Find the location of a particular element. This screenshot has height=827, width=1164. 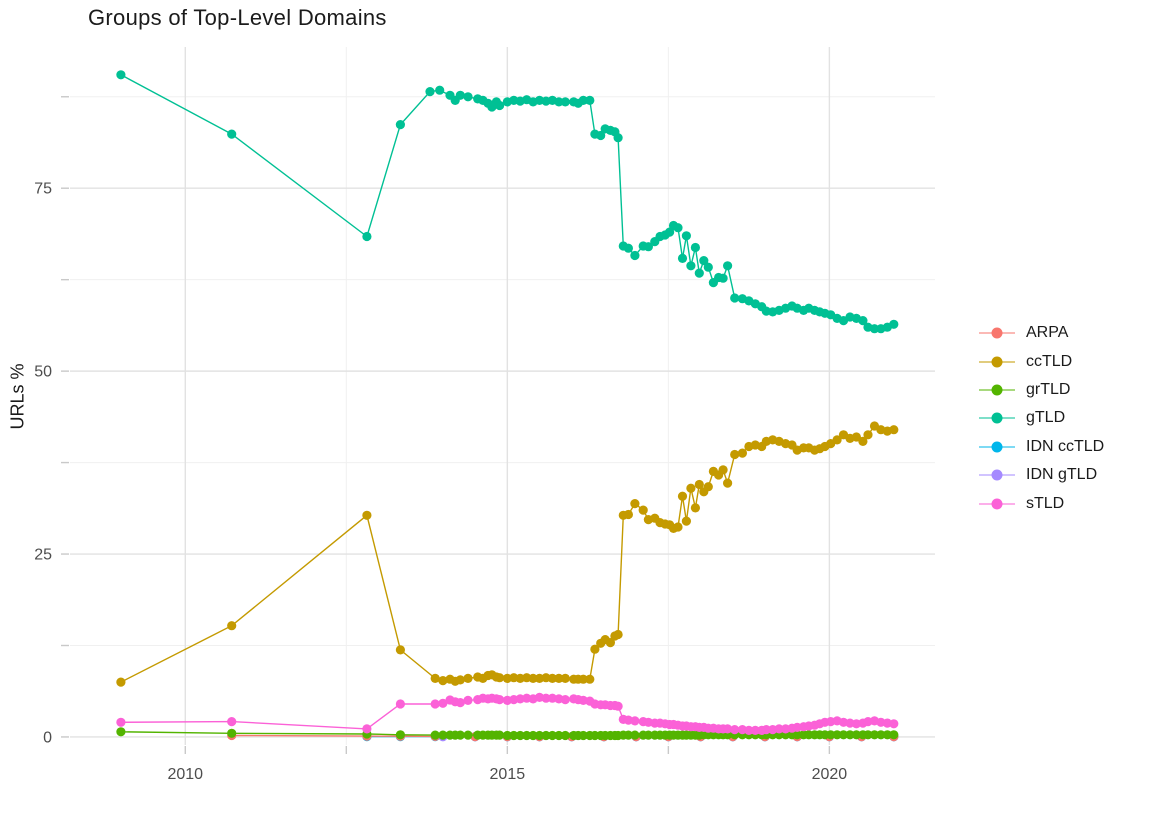

legend-item-cctld: ccTLD is located at coordinates (1040, 361).